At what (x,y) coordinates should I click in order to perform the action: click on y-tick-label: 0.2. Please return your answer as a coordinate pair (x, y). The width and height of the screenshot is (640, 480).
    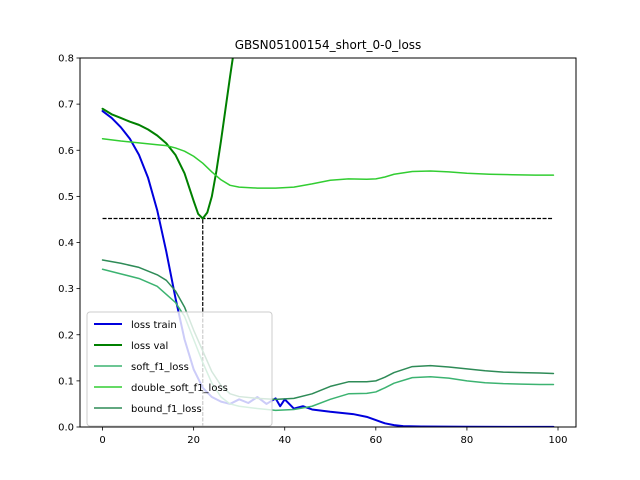
    Looking at the image, I should click on (66, 335).